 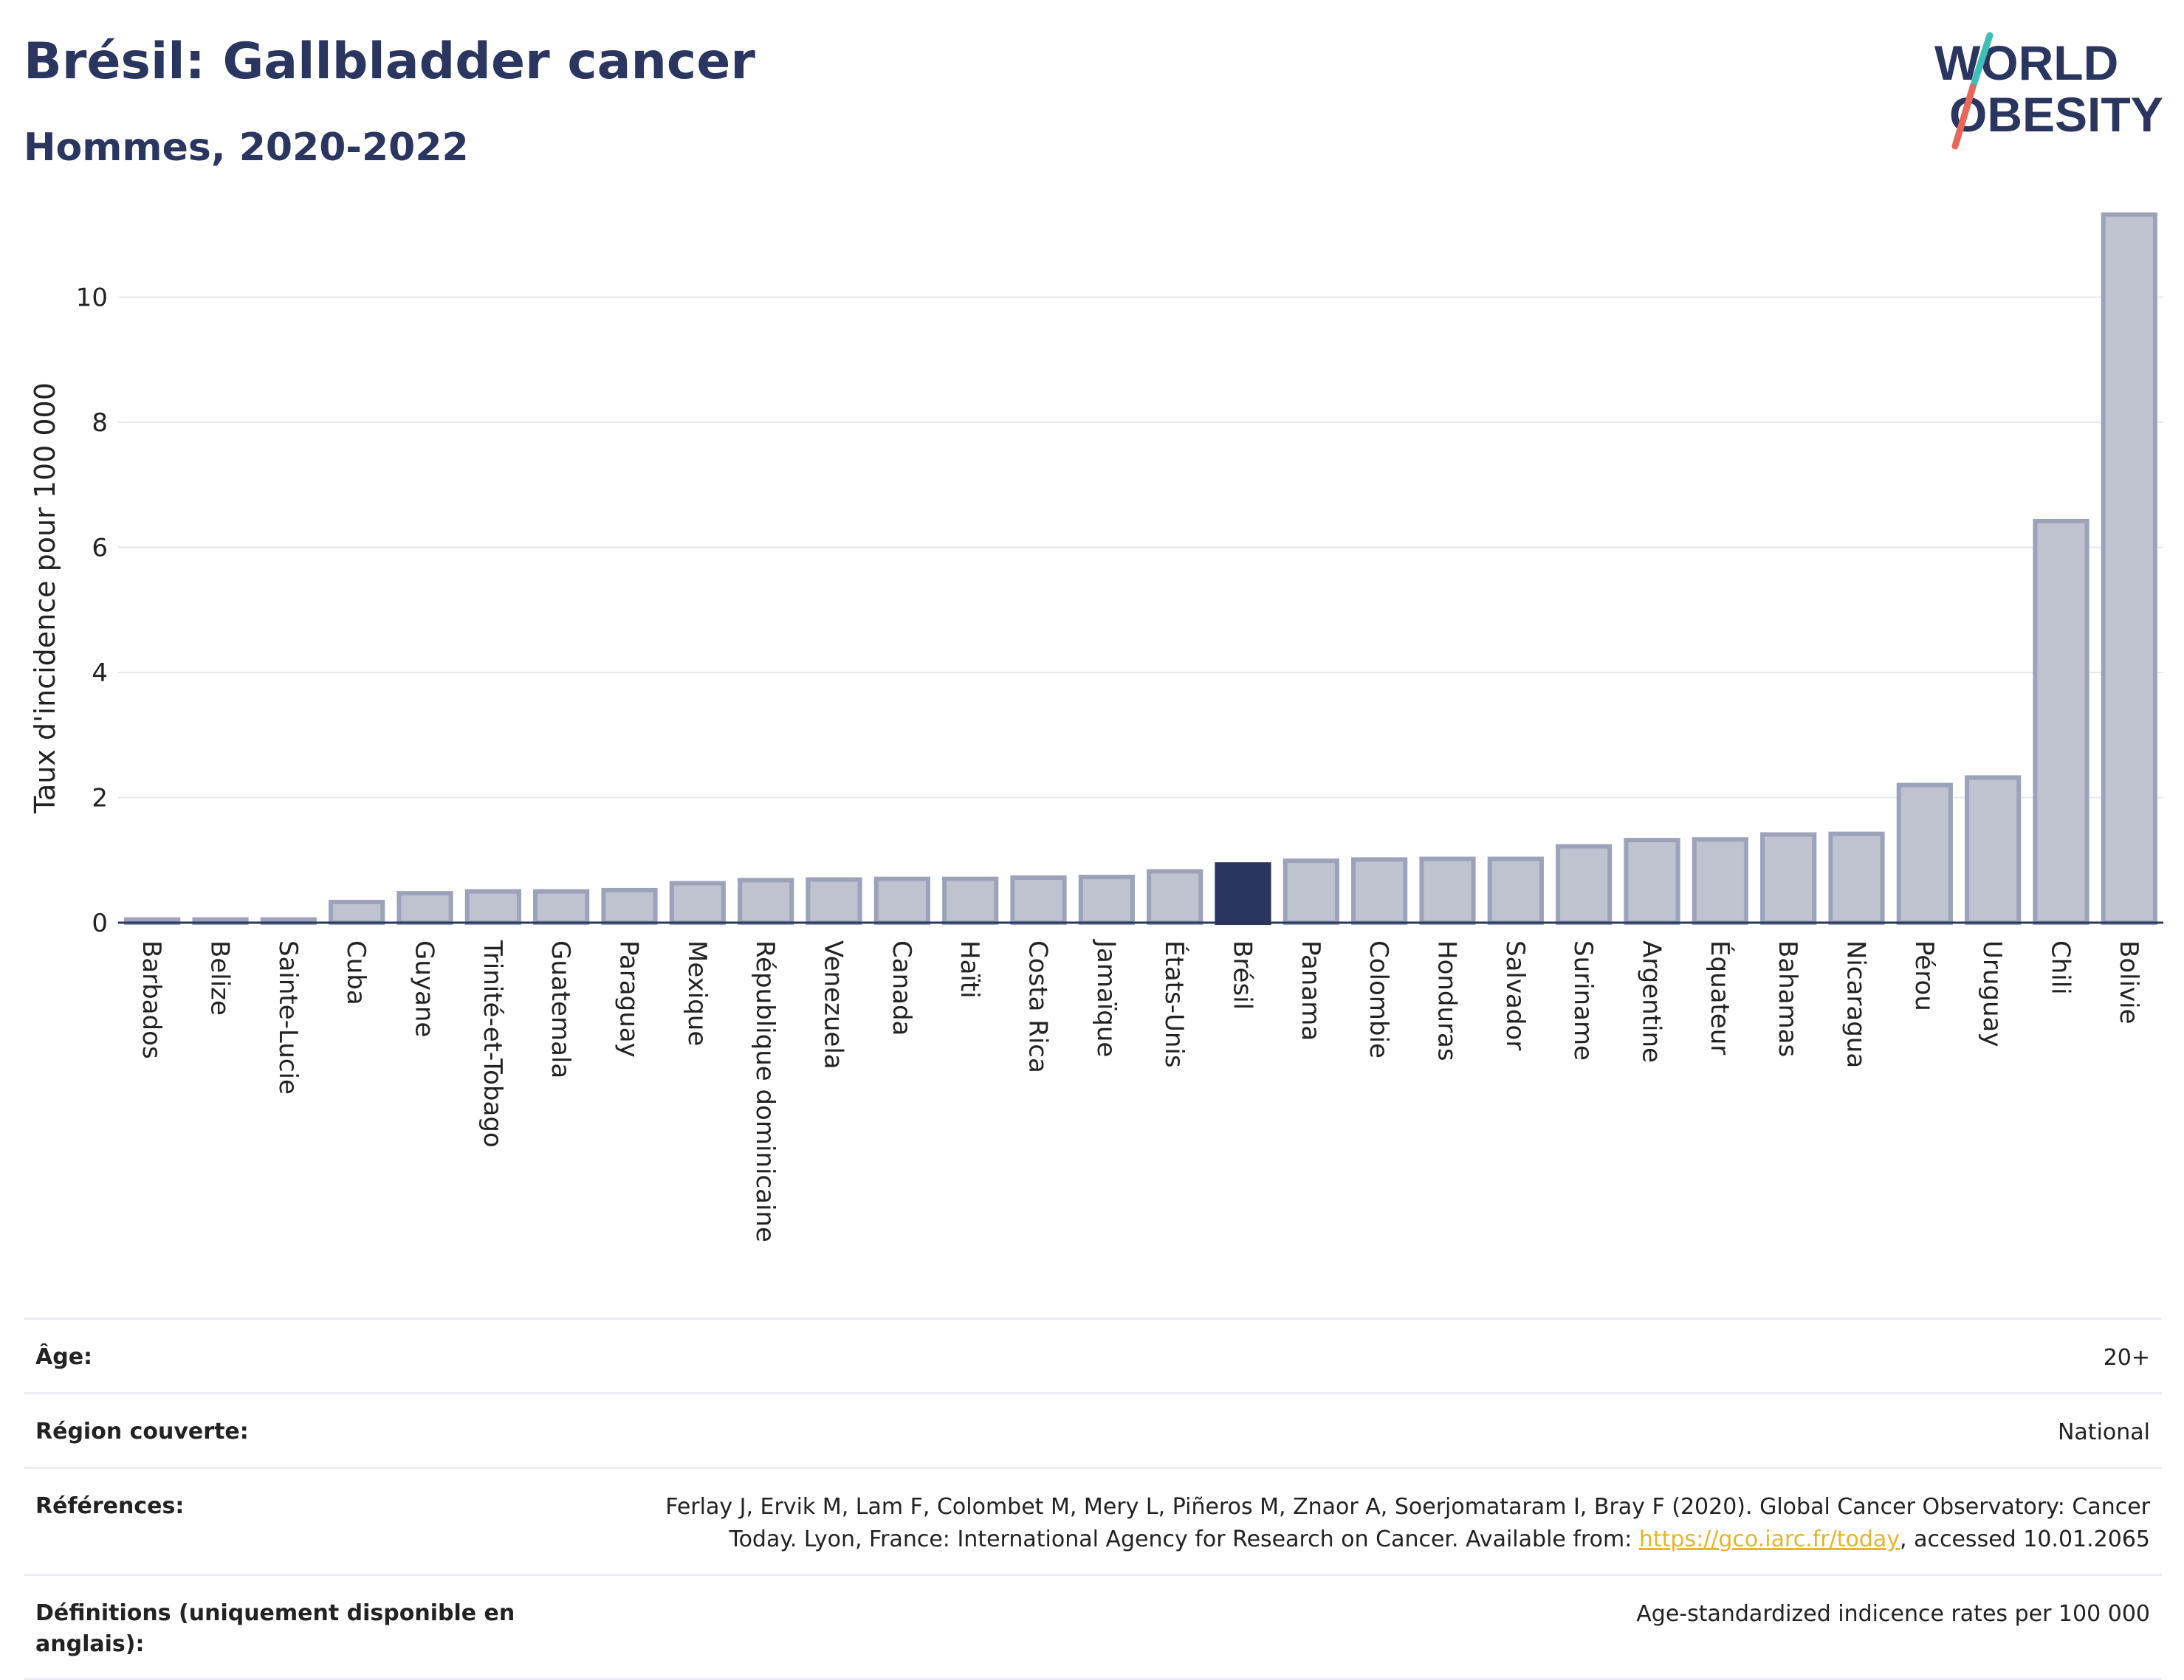 I want to click on x-tick-label: Belize, so click(x=220, y=978).